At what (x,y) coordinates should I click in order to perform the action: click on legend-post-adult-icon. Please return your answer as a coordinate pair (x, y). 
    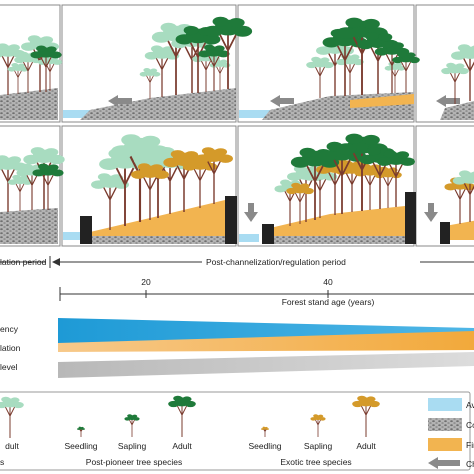
    Looking at the image, I should click on (182, 416).